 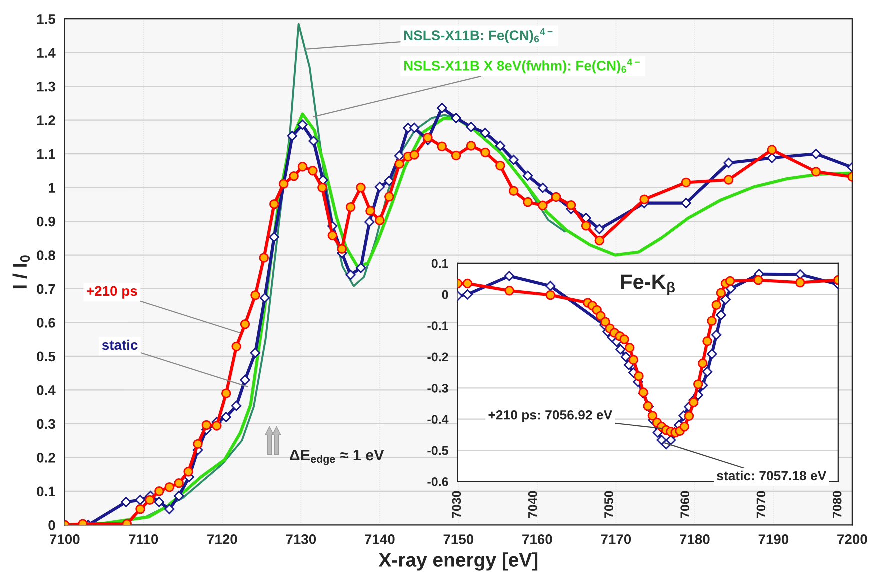 I want to click on x-tick-label: 7050, so click(x=609, y=504).